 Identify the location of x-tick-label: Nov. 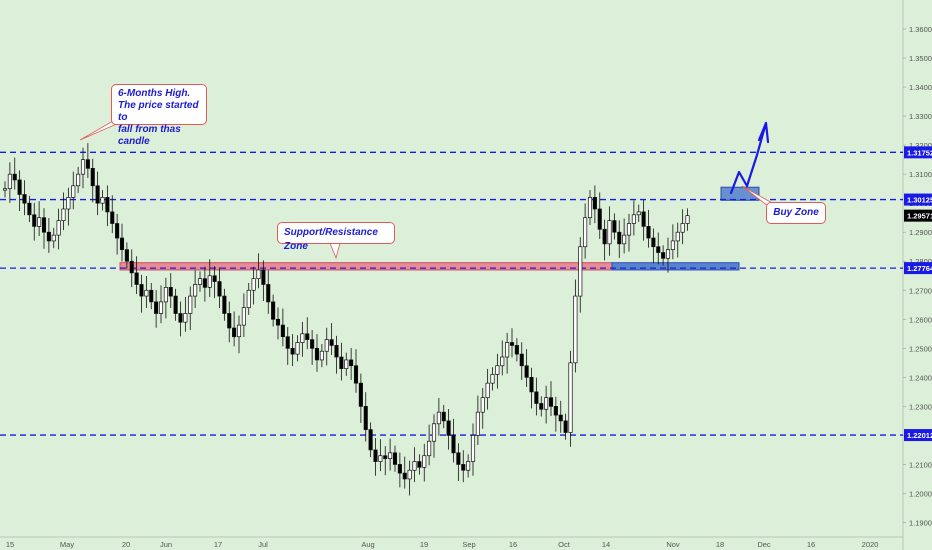
(673, 544).